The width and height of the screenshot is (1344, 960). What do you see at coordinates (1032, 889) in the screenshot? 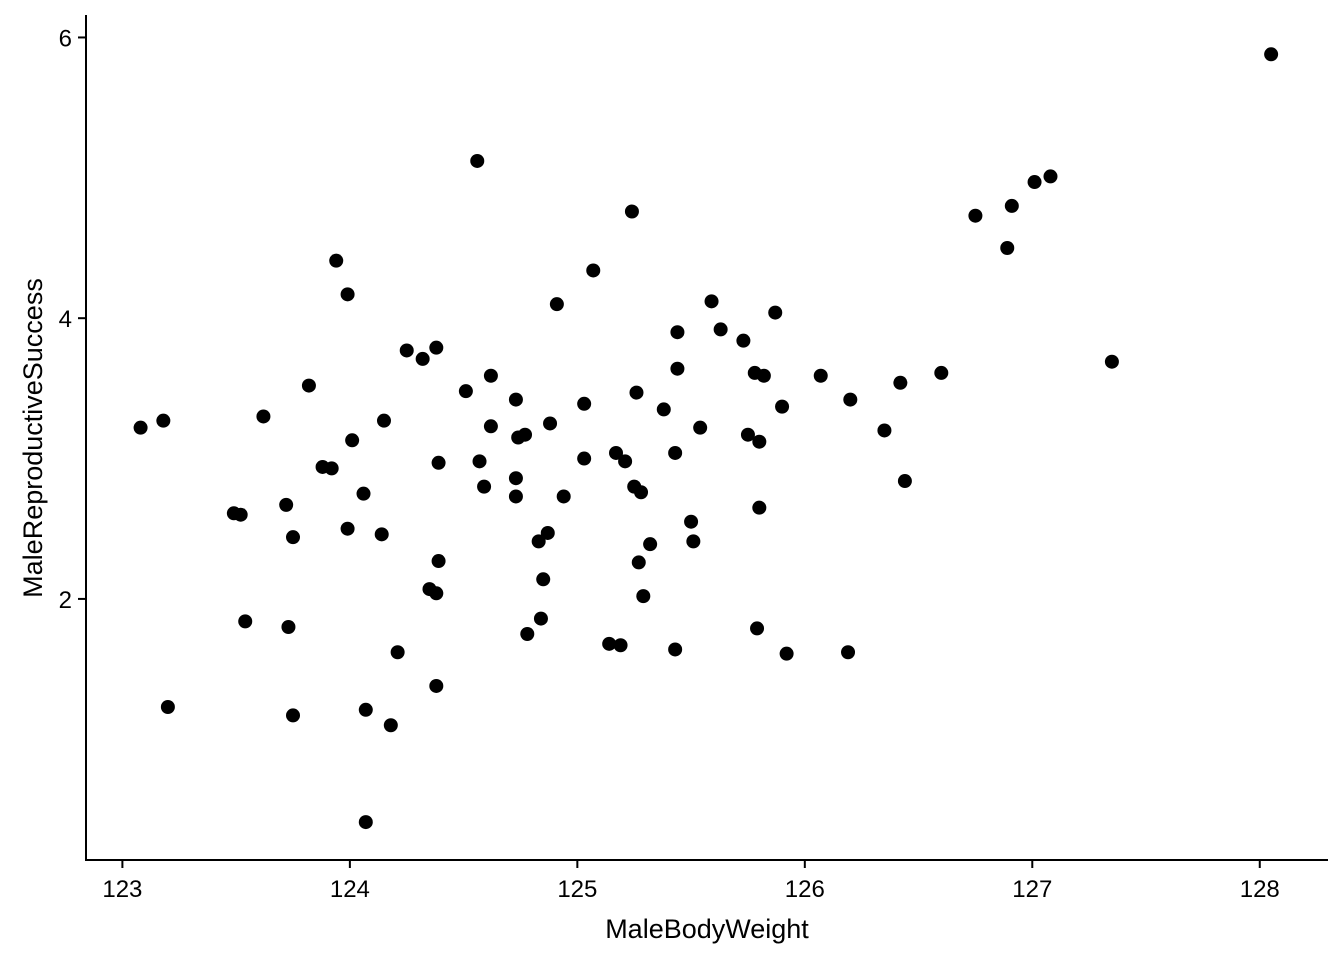
I see `x-tick-label: 127` at bounding box center [1032, 889].